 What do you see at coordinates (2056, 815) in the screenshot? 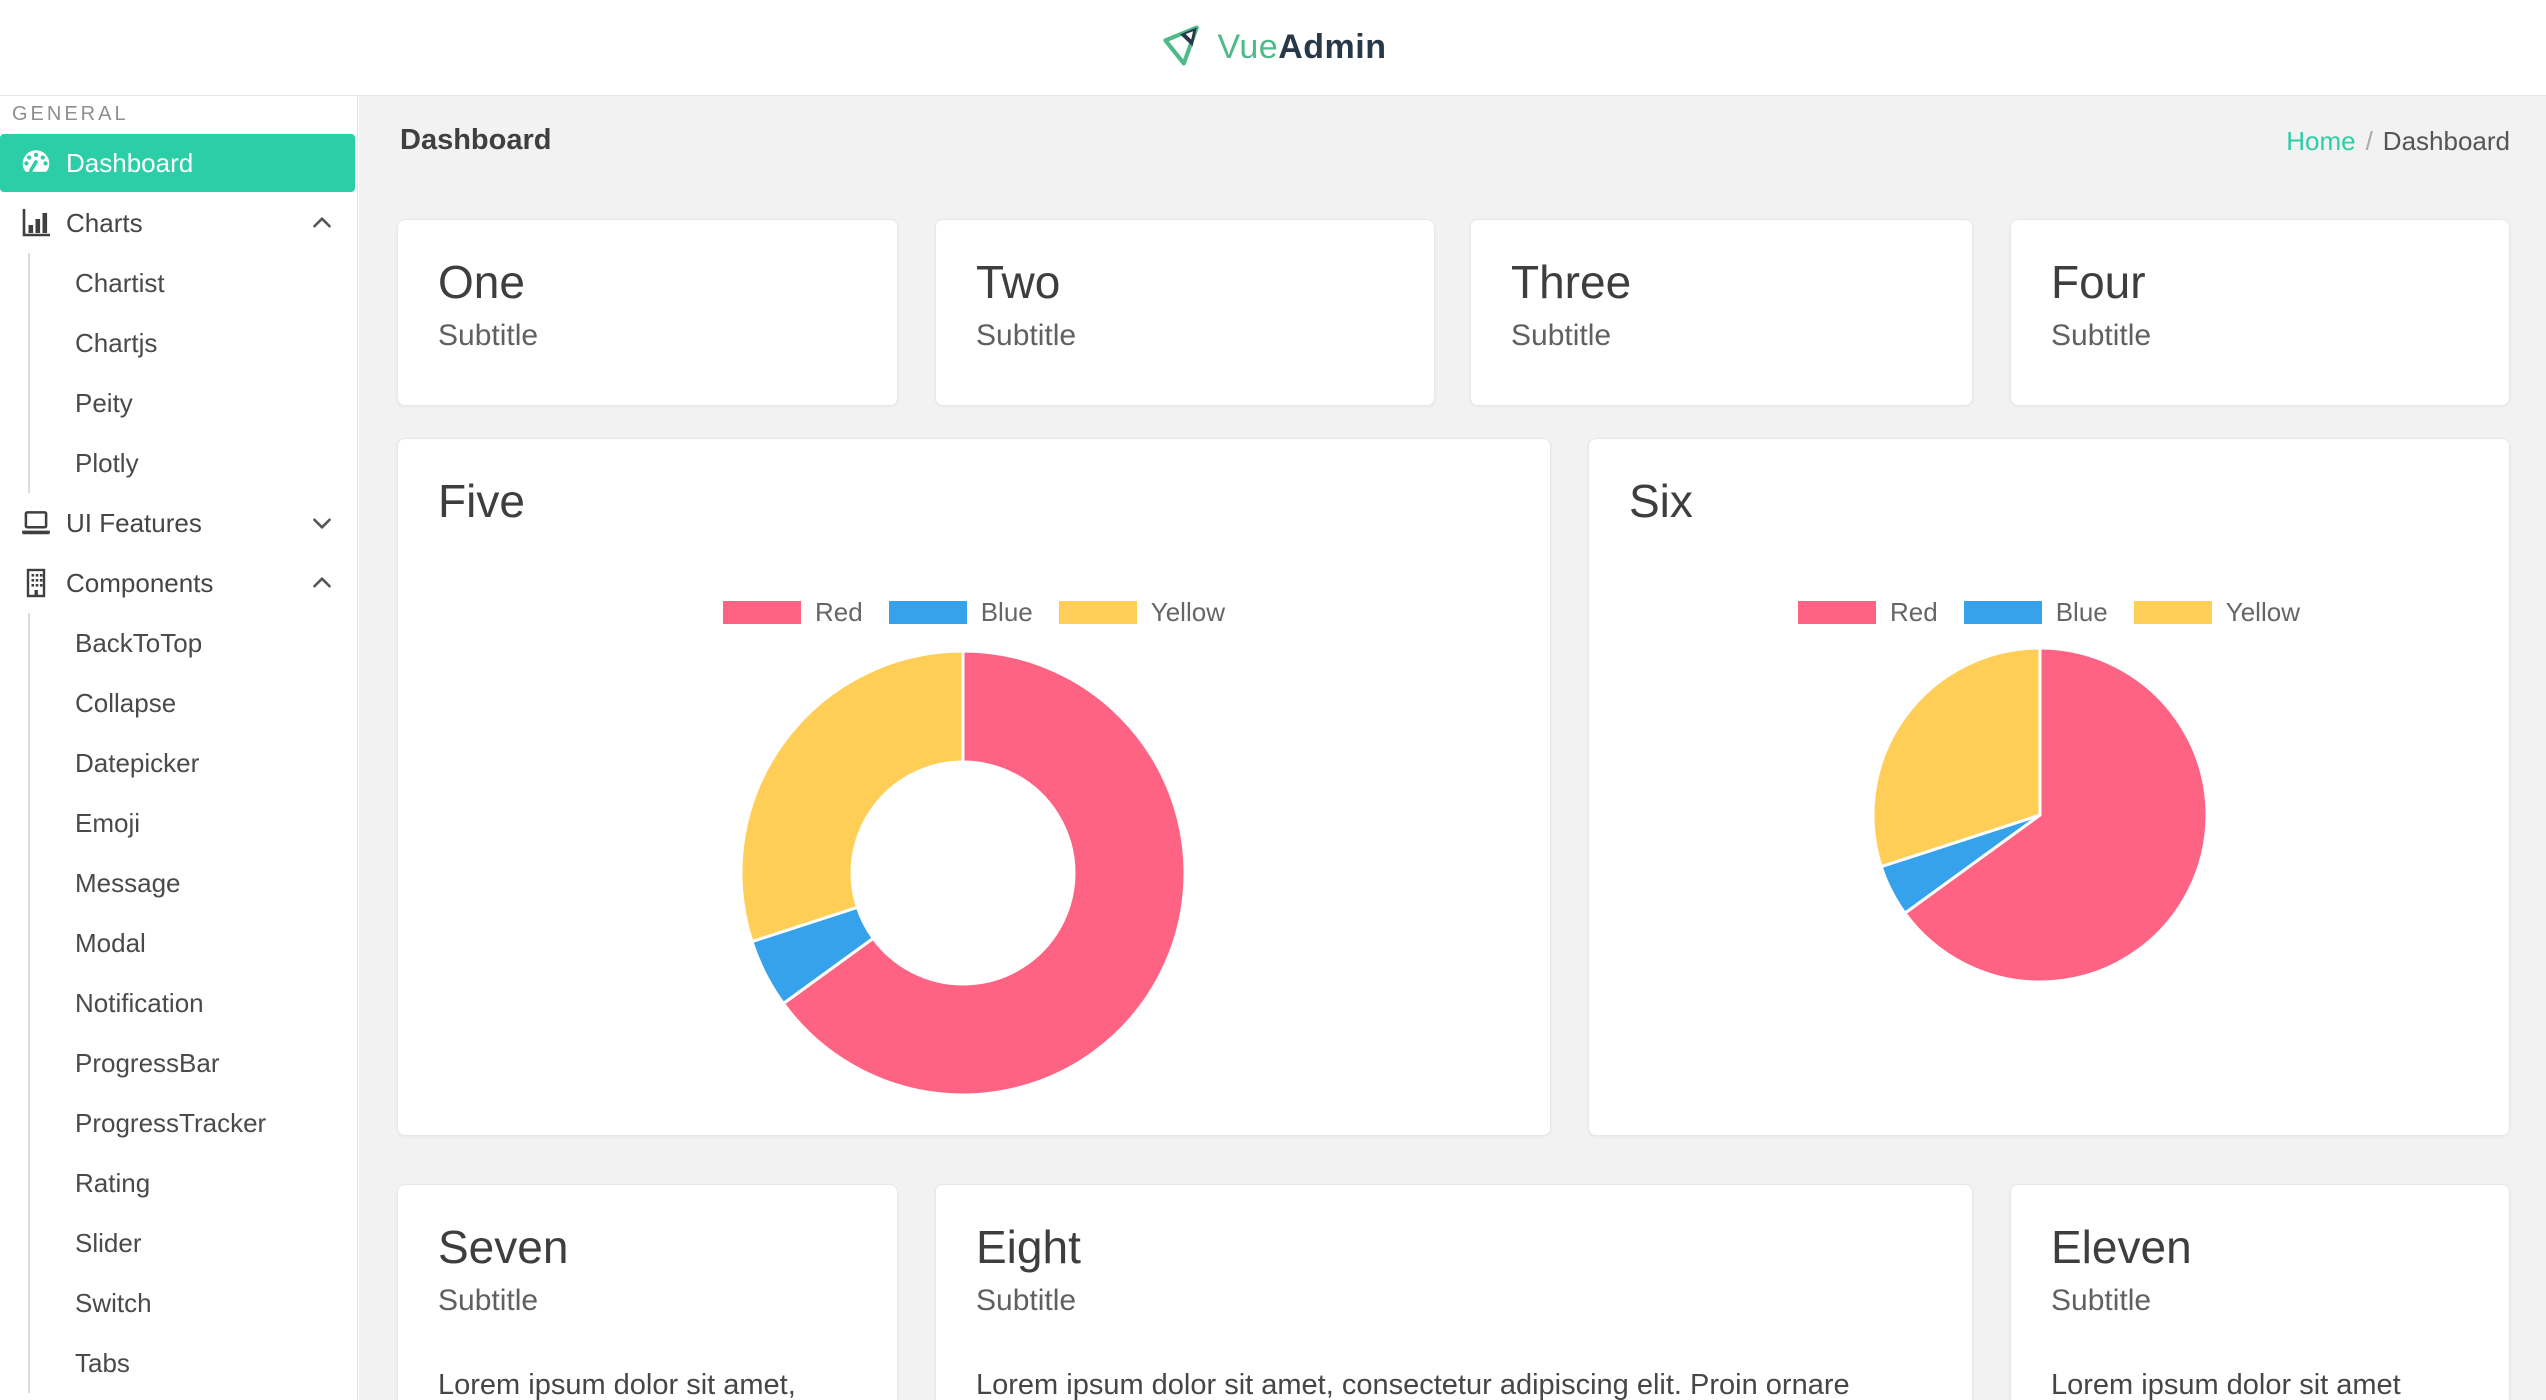
I see `pie-slice-red` at bounding box center [2056, 815].